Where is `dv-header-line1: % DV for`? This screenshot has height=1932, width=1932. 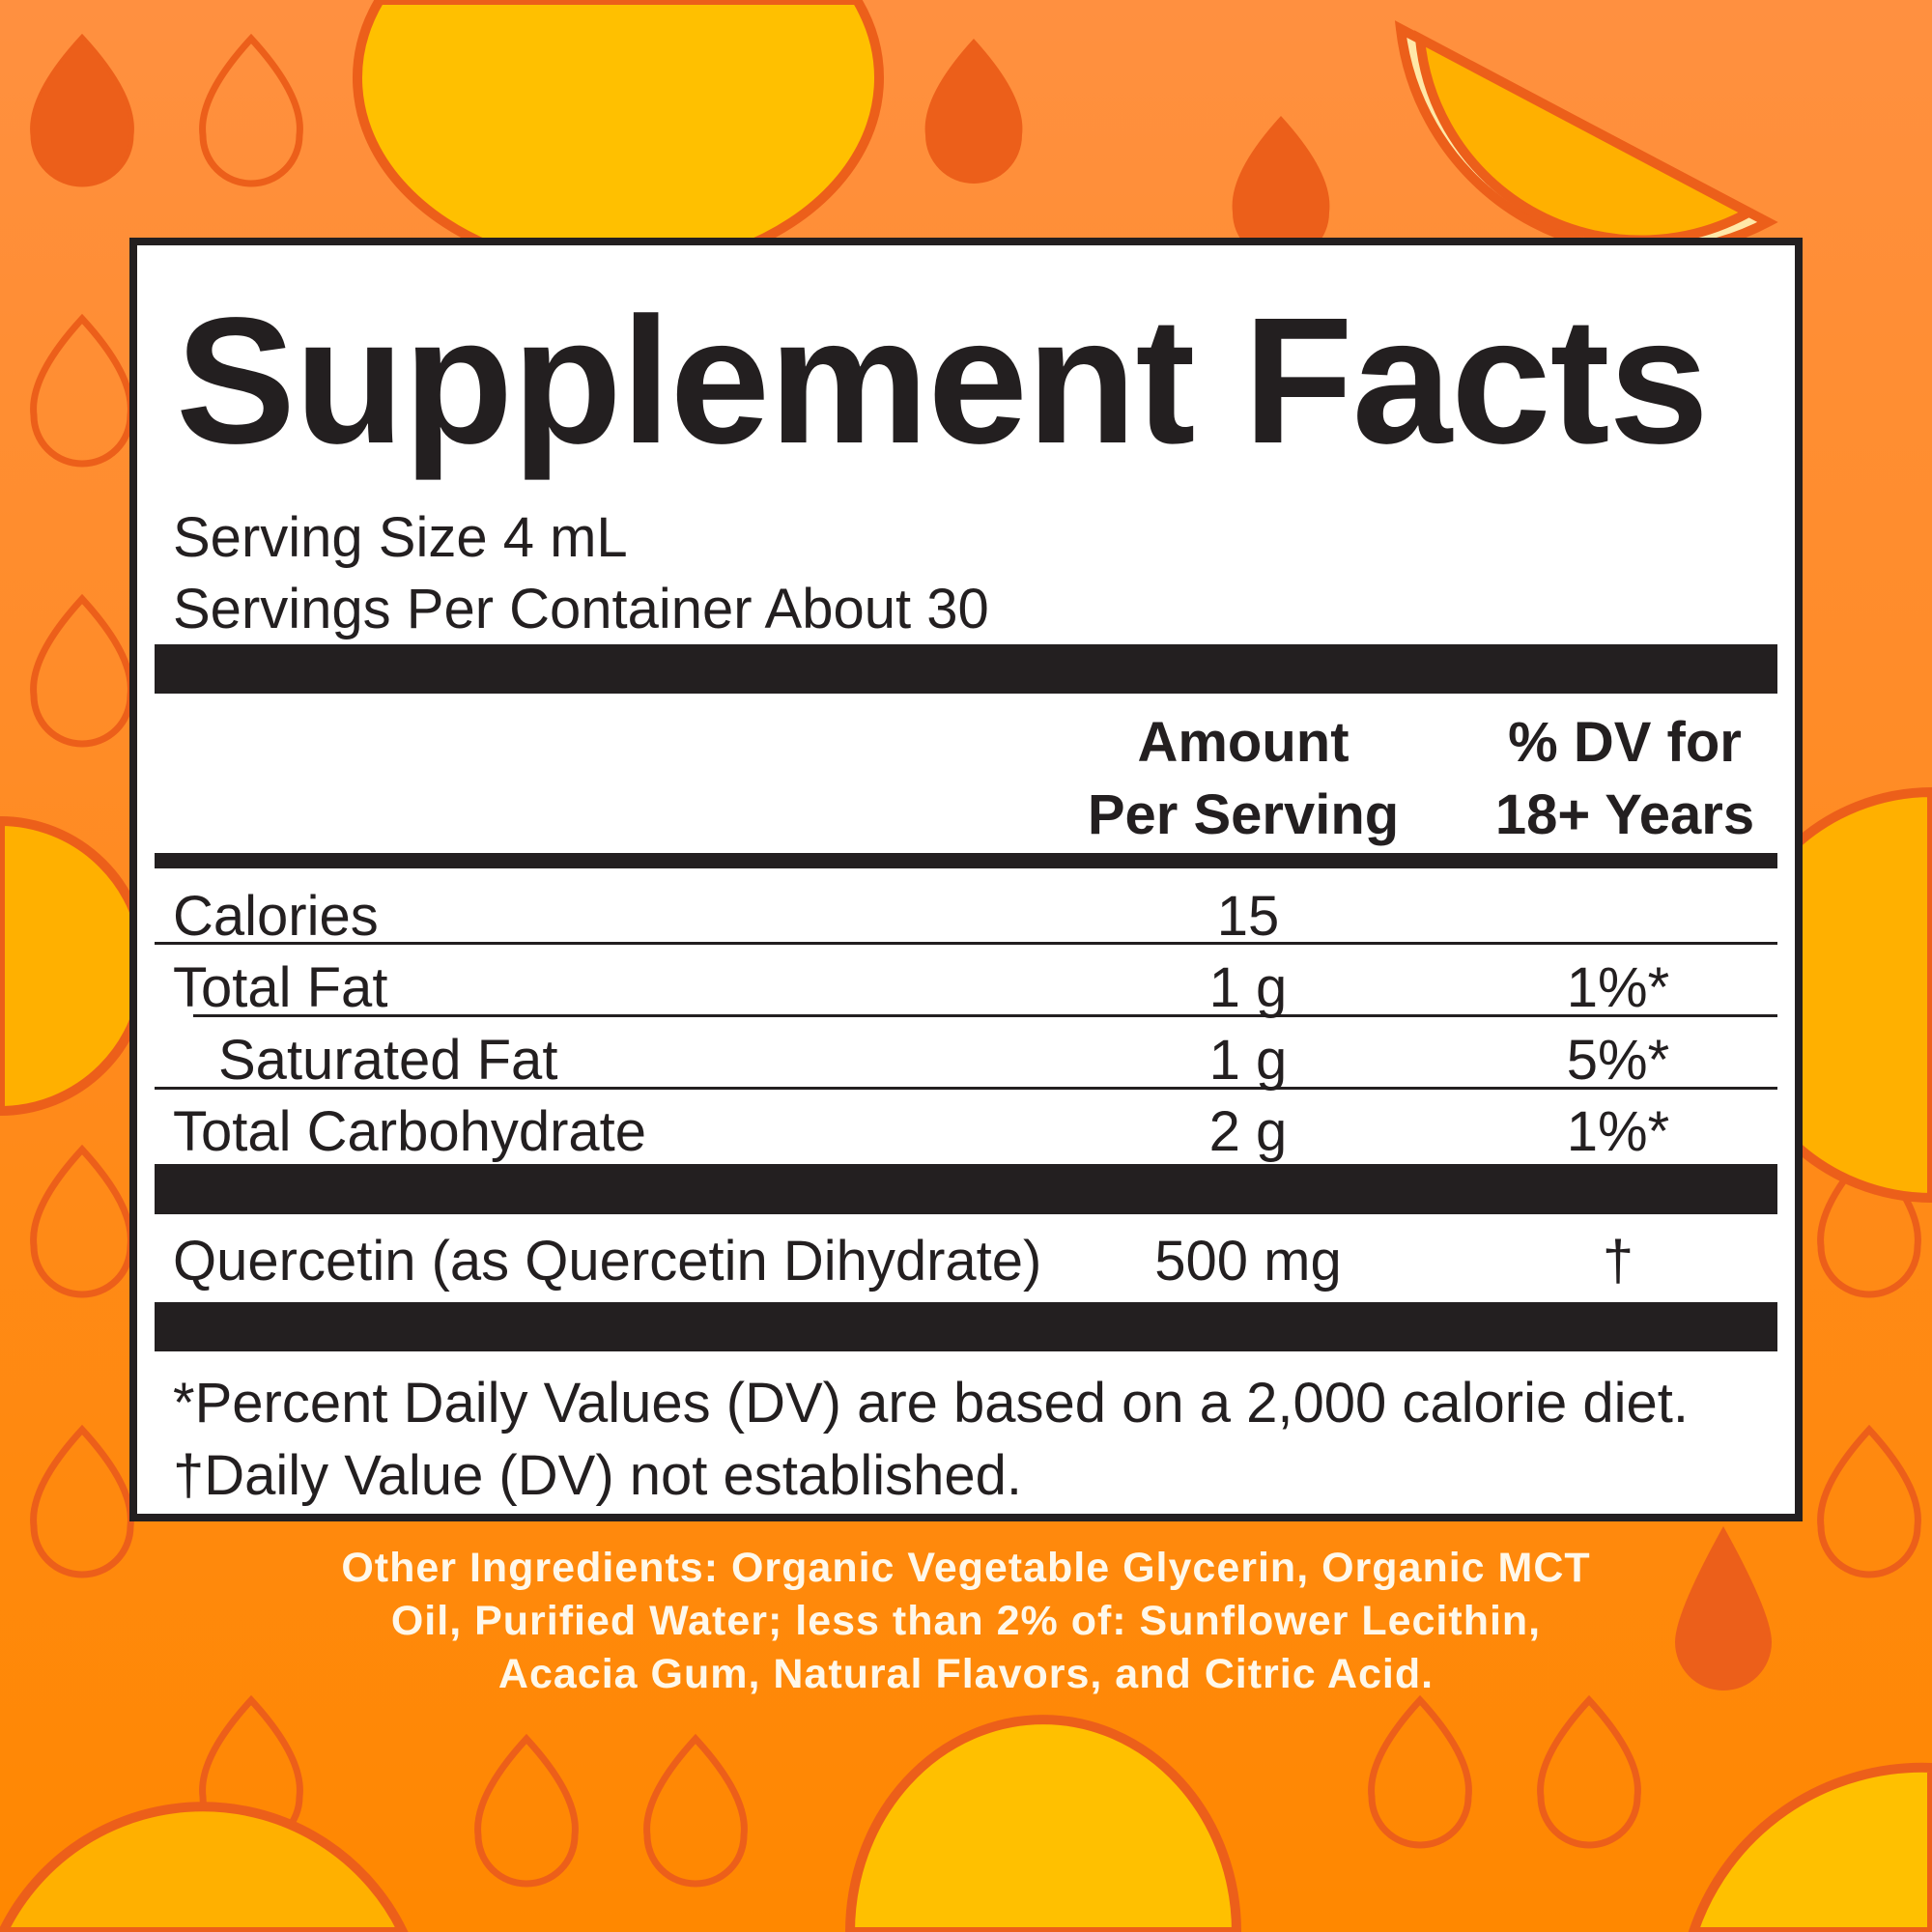 dv-header-line1: % DV for is located at coordinates (1625, 742).